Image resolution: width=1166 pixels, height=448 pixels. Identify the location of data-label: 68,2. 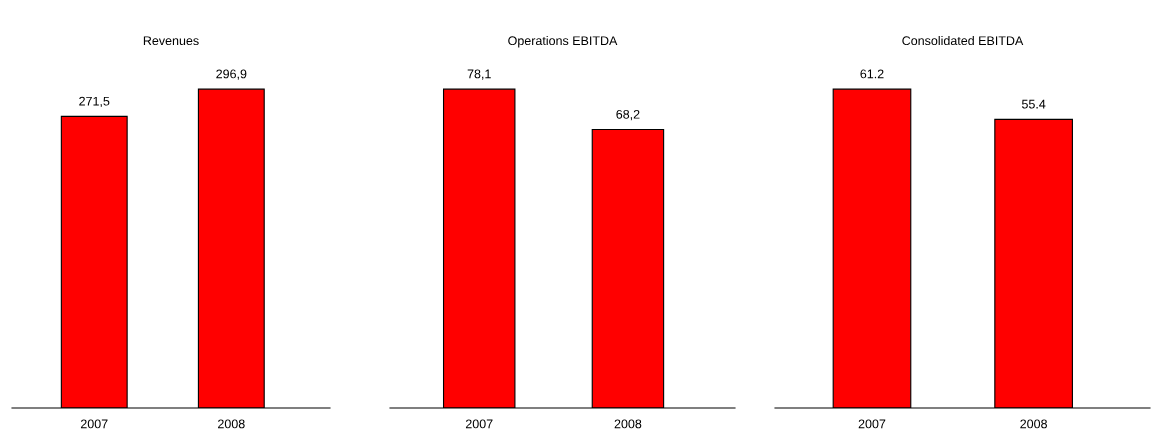
(628, 115).